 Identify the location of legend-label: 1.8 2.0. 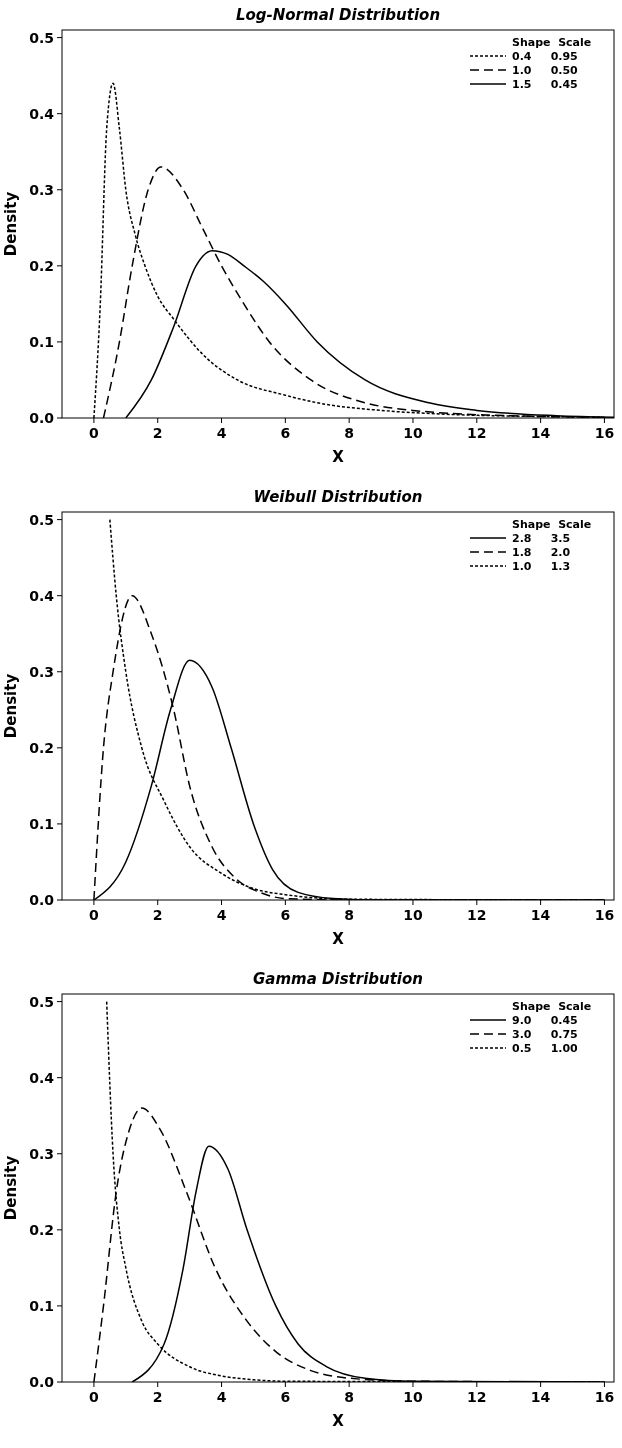
(541, 552).